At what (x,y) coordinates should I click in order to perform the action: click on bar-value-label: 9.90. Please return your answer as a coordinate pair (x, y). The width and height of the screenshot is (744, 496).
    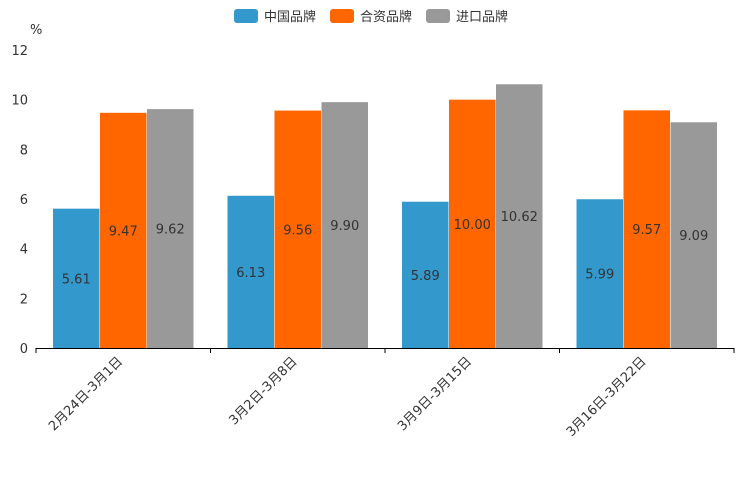
    Looking at the image, I should click on (344, 226).